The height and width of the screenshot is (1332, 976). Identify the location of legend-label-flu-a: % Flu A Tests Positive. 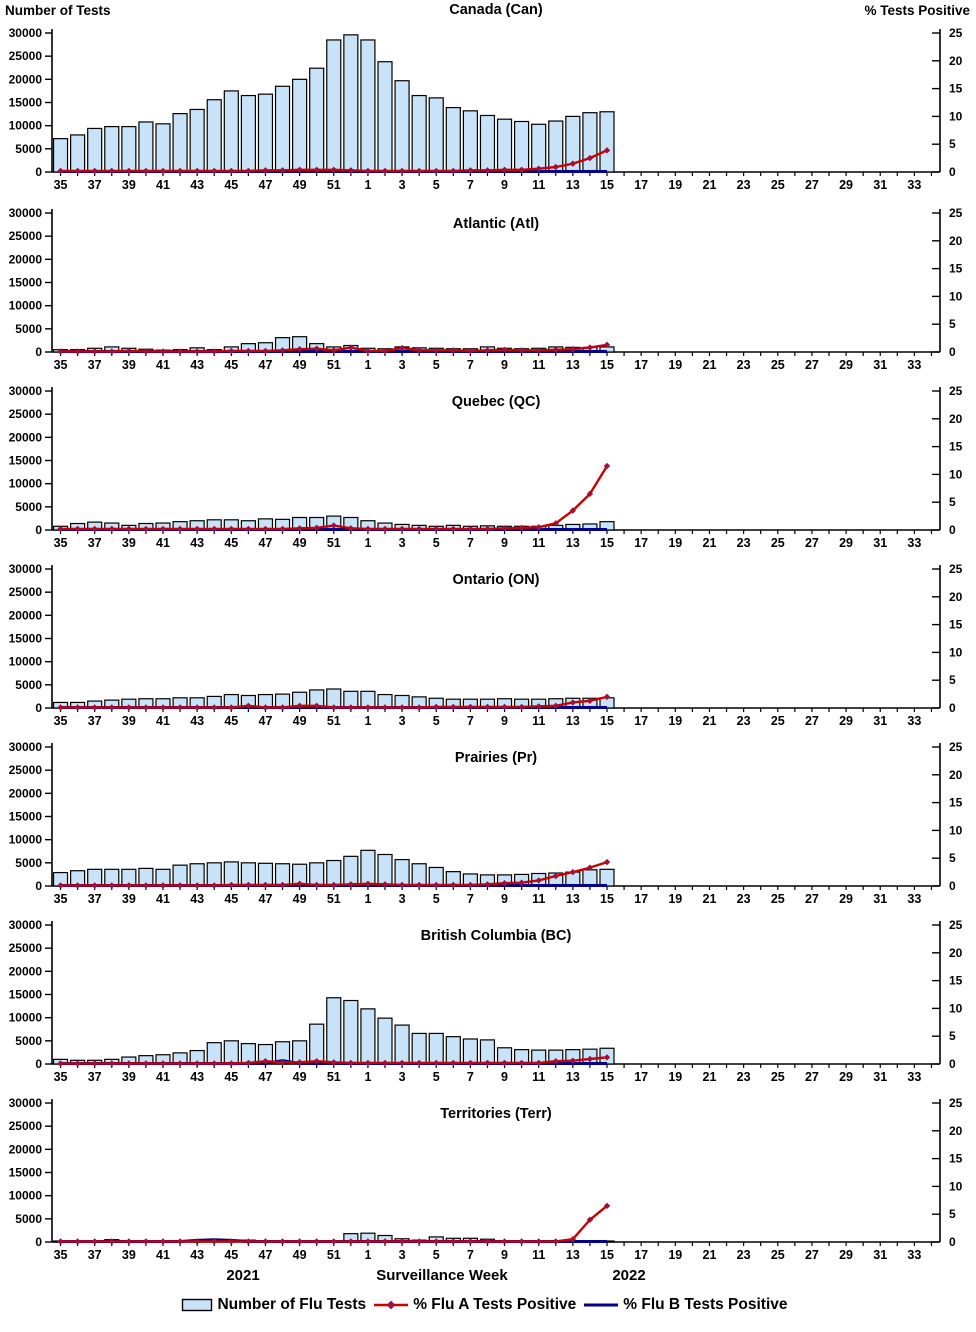
(495, 1304).